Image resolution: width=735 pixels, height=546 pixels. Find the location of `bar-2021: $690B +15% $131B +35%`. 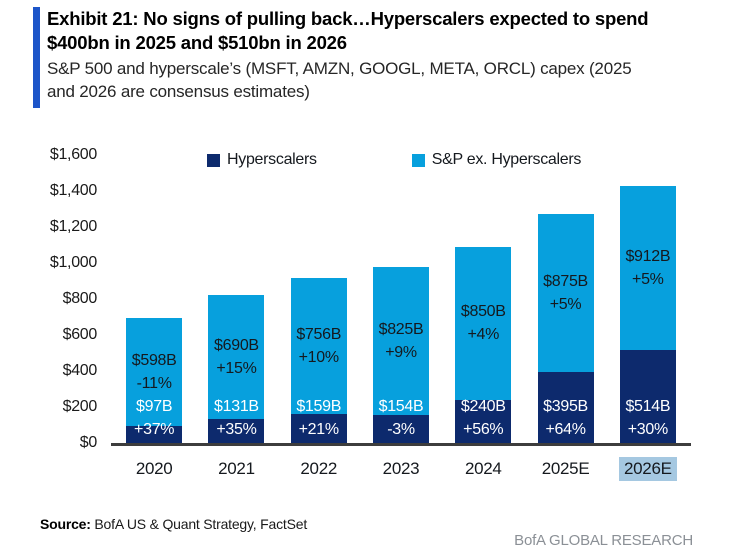

bar-2021: $690B +15% $131B +35% is located at coordinates (236, 369).